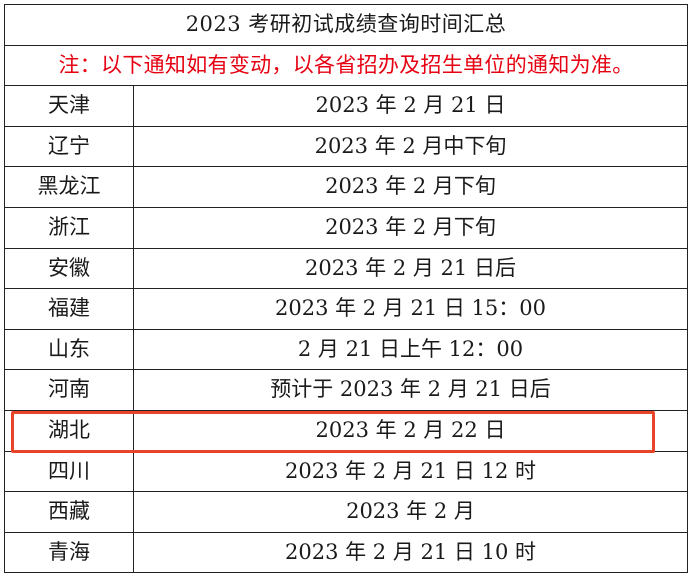 The image size is (692, 579). Describe the element at coordinates (69, 349) in the screenshot. I see `province-cell: 山东` at that location.